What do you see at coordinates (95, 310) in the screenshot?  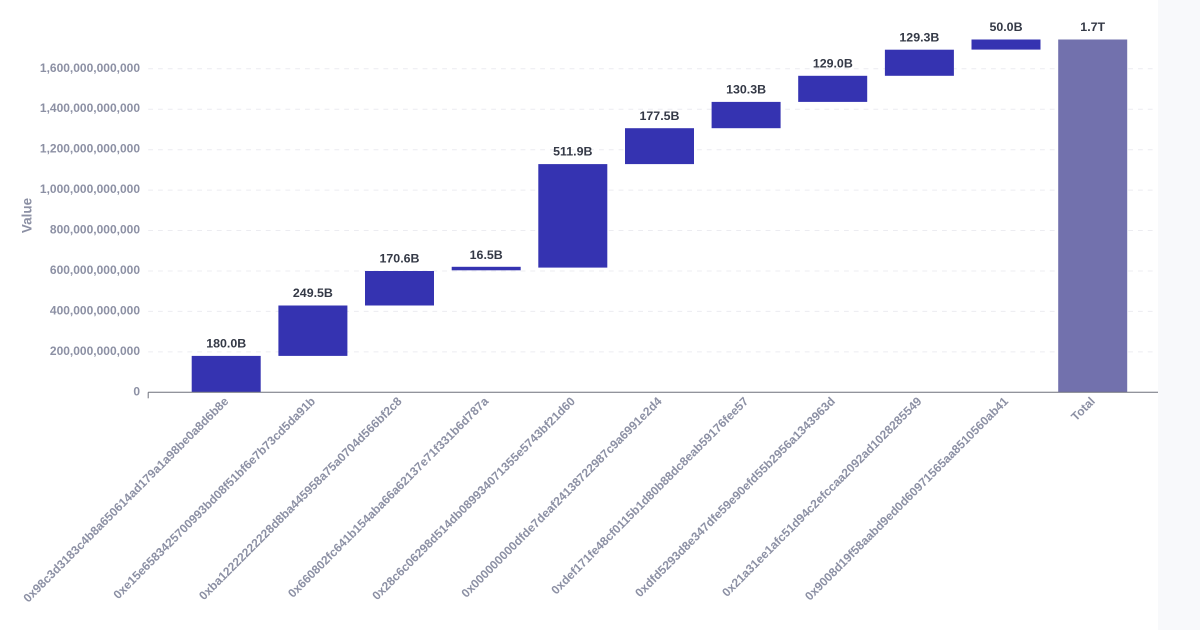 I see `svg-text: 400,000,000,000` at bounding box center [95, 310].